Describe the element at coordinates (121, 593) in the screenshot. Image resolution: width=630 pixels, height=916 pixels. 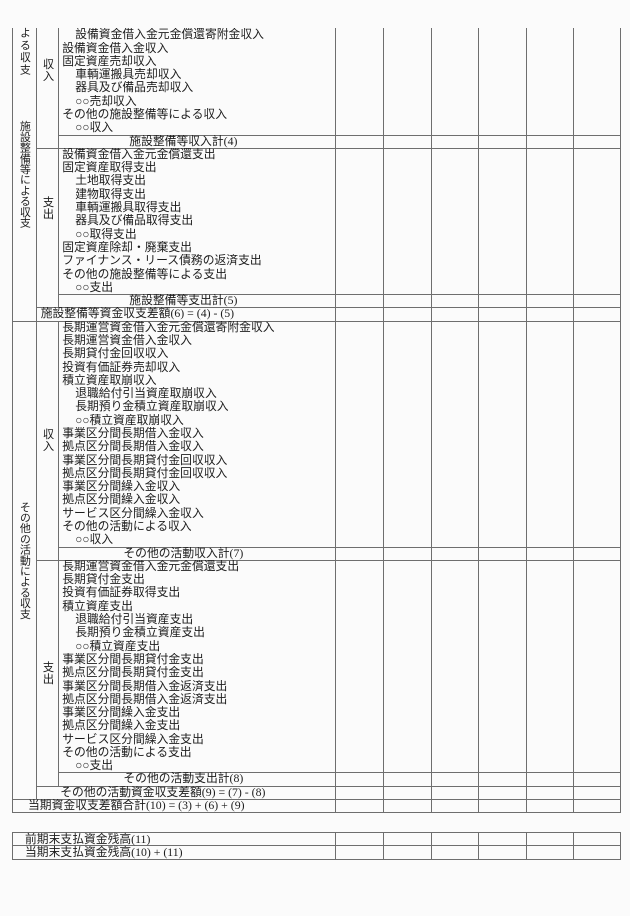
I see `table-row: 投資有価証券取得支出` at that location.